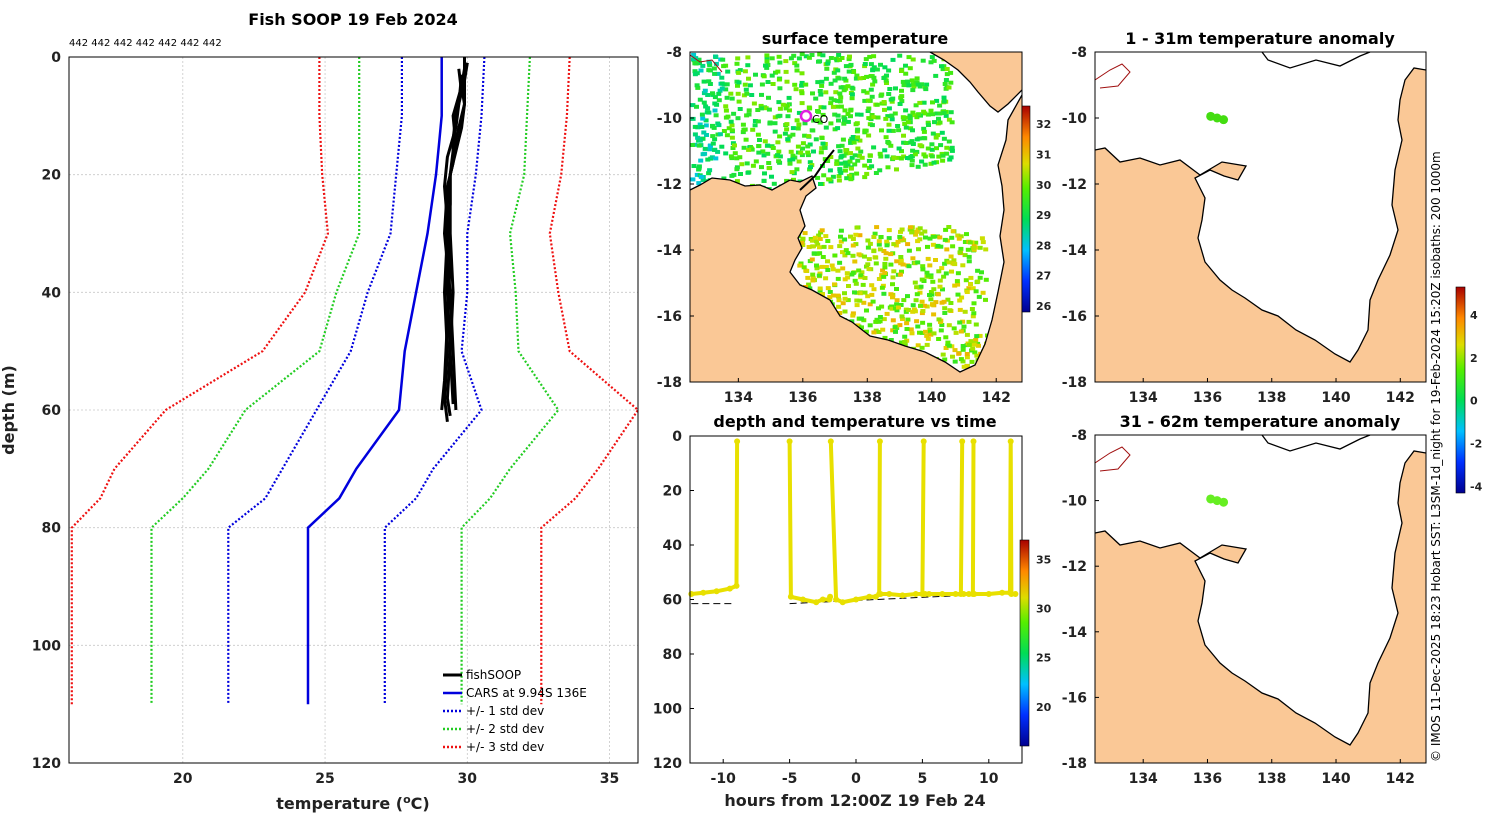 This screenshot has width=1500, height=820. I want to click on dt-colorbar-tick-label: 30, so click(1044, 609).